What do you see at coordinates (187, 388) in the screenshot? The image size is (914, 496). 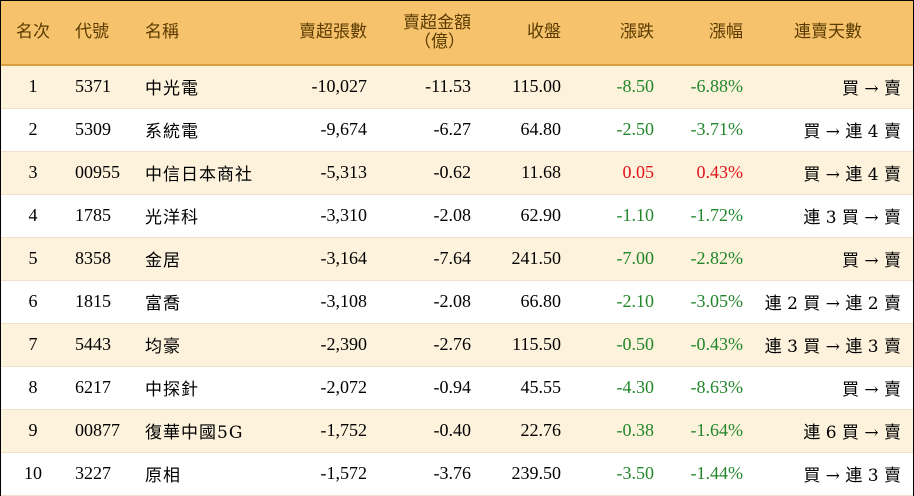 I see `stock-name-cell: 中探針` at bounding box center [187, 388].